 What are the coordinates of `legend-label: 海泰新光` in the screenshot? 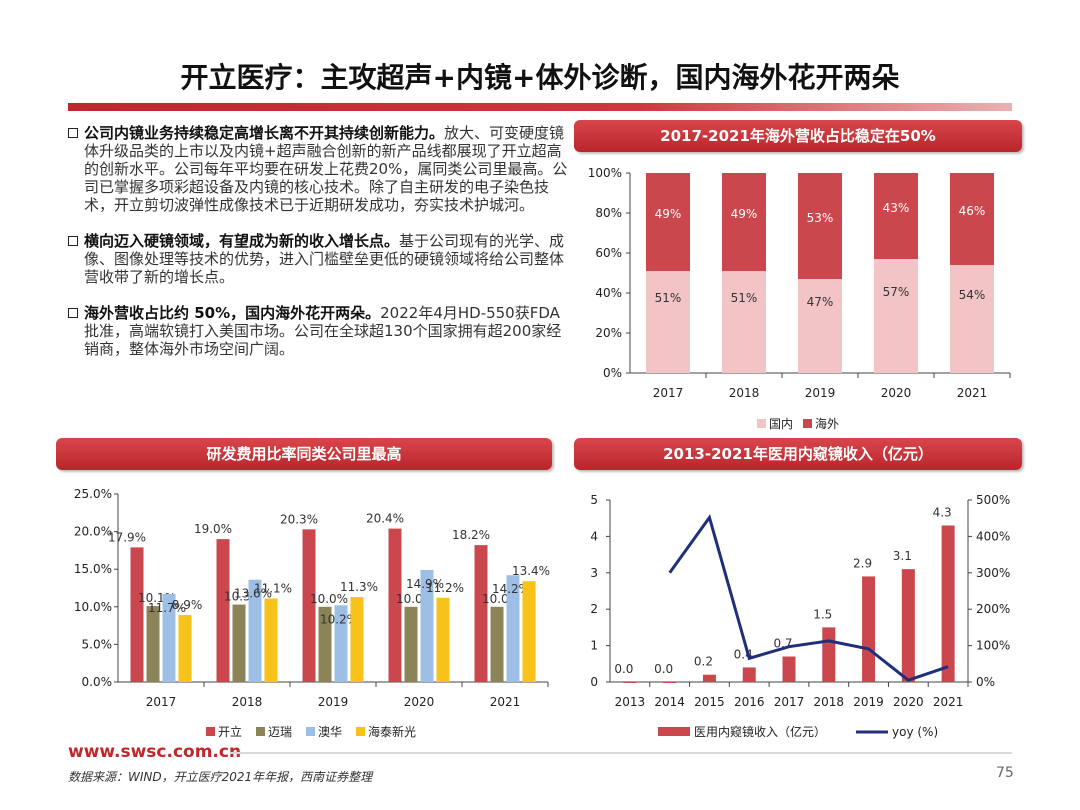 It's located at (392, 731).